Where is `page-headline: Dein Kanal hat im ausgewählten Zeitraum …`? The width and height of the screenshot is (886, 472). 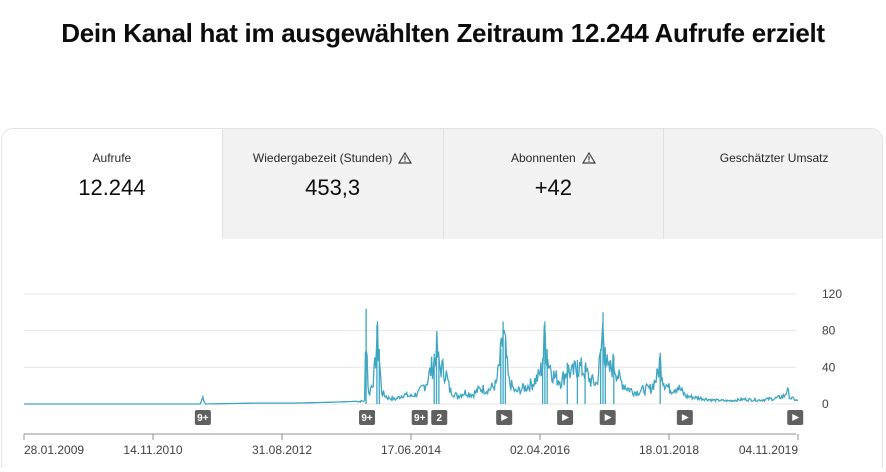 page-headline: Dein Kanal hat im ausgewählten Zeitraum … is located at coordinates (443, 33).